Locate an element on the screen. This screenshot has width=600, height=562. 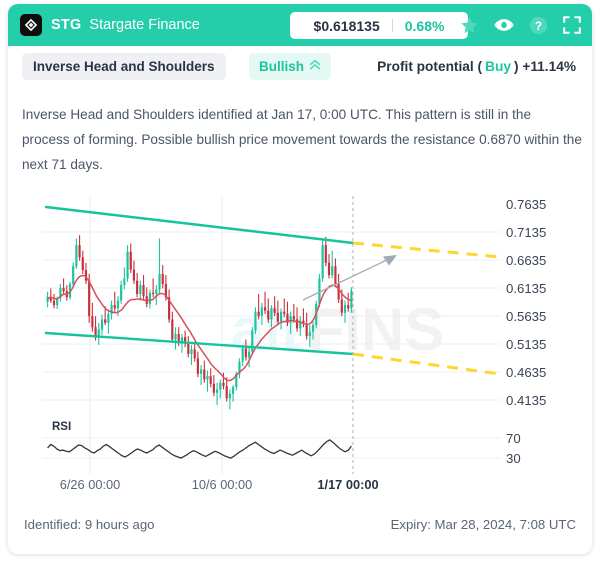
projection-upper is located at coordinates (426, 250).